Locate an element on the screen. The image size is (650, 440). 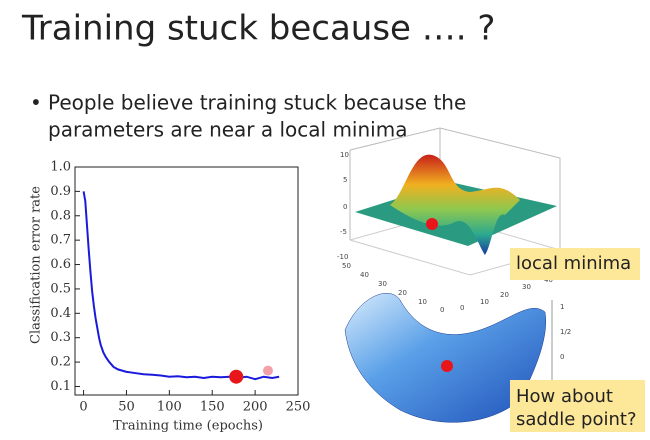
y-tick: 20 is located at coordinates (504, 295).